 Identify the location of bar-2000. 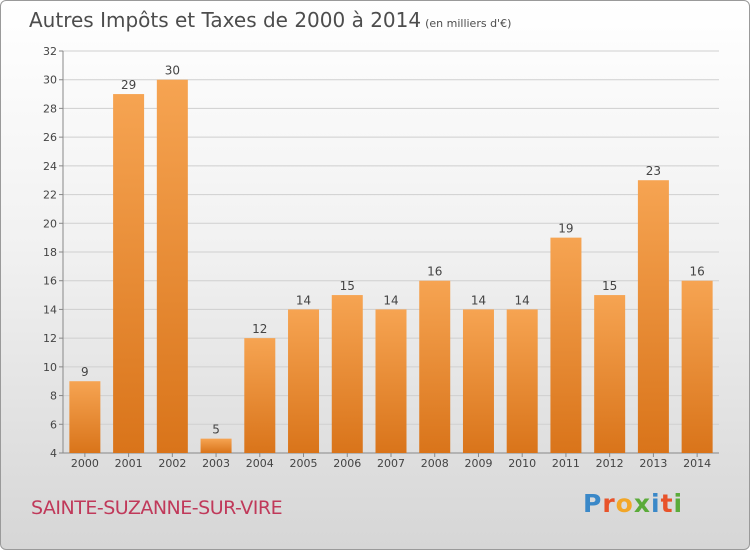
(85, 417).